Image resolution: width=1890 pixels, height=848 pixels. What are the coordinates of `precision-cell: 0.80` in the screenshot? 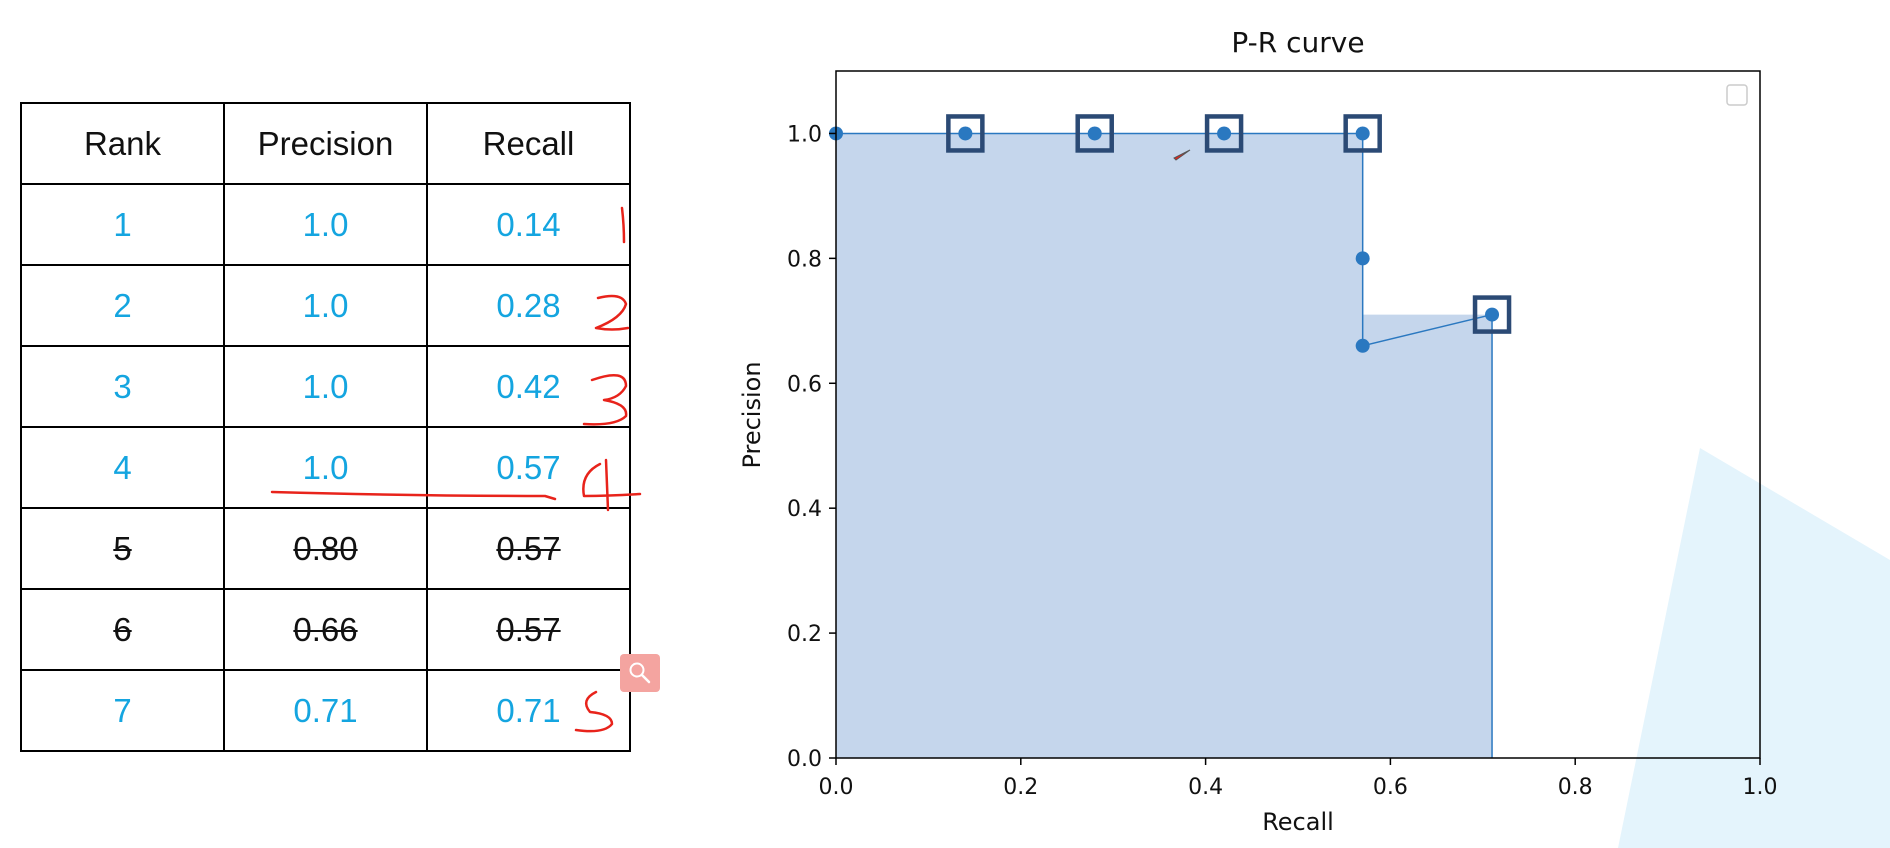 It's located at (325, 548).